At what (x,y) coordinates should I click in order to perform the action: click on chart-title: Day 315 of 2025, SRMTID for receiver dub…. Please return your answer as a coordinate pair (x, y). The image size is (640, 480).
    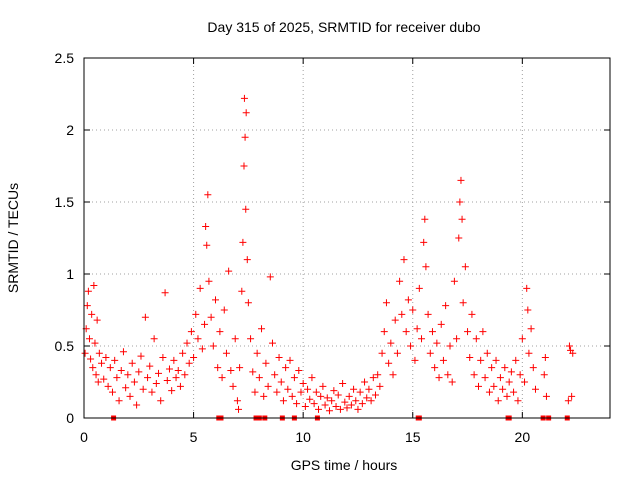
    Looking at the image, I should click on (343, 27).